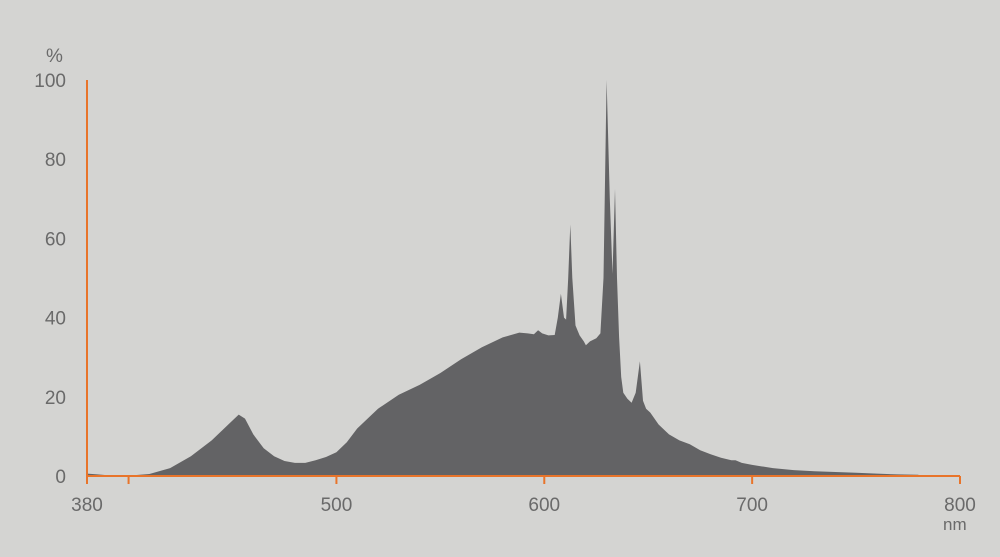 The width and height of the screenshot is (1000, 557). I want to click on x-tick-label-500: 500, so click(337, 505).